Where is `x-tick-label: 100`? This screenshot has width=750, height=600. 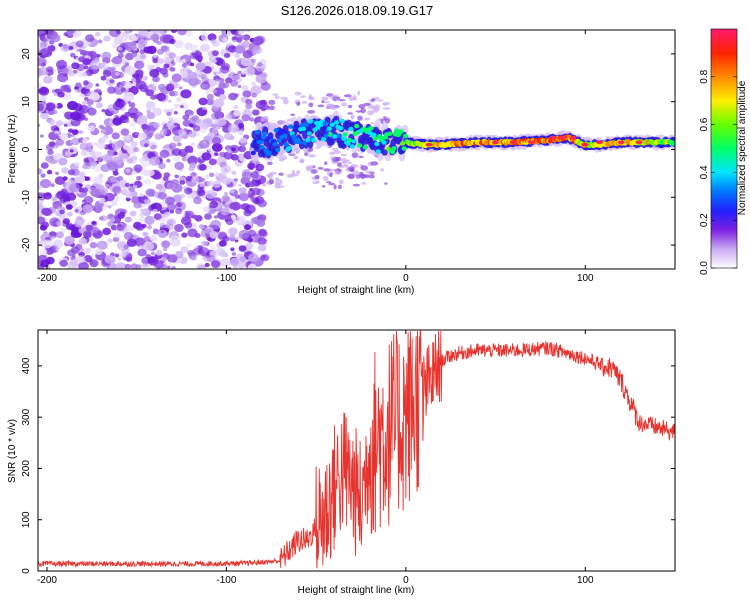 x-tick-label: 100 is located at coordinates (585, 278).